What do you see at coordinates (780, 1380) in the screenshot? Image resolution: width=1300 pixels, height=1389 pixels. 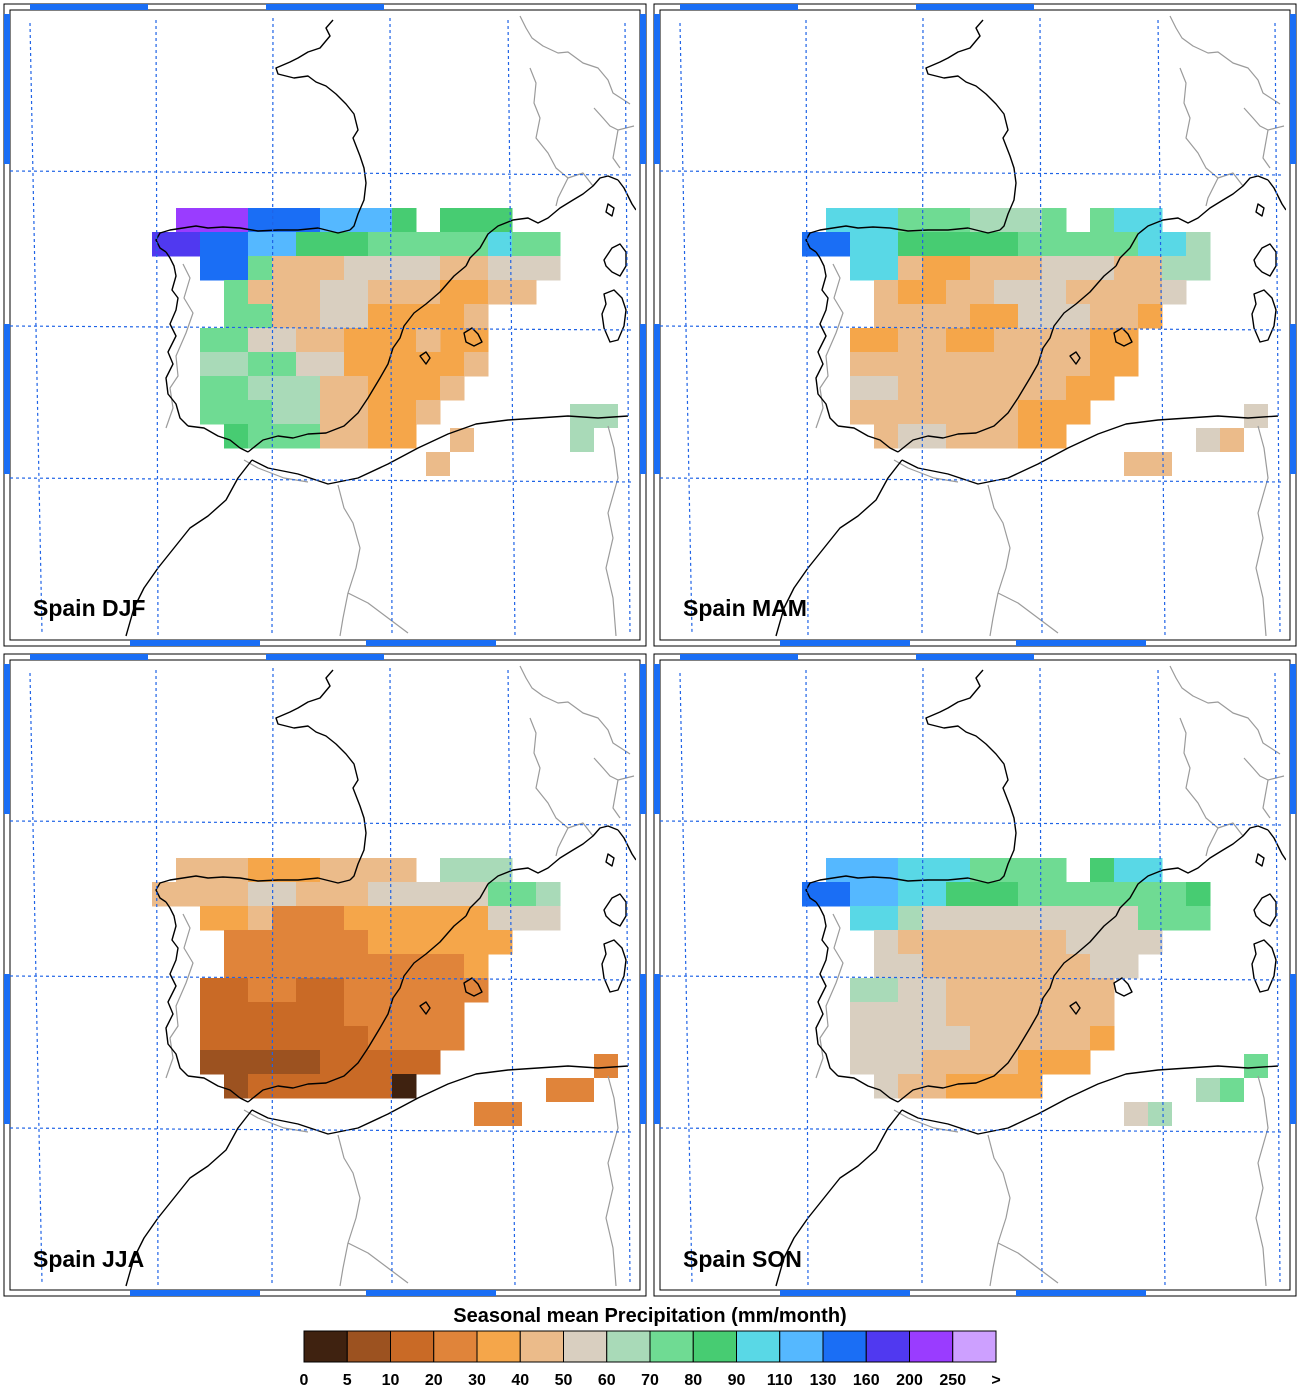 I see `colorbar-tick-label: 110` at bounding box center [780, 1380].